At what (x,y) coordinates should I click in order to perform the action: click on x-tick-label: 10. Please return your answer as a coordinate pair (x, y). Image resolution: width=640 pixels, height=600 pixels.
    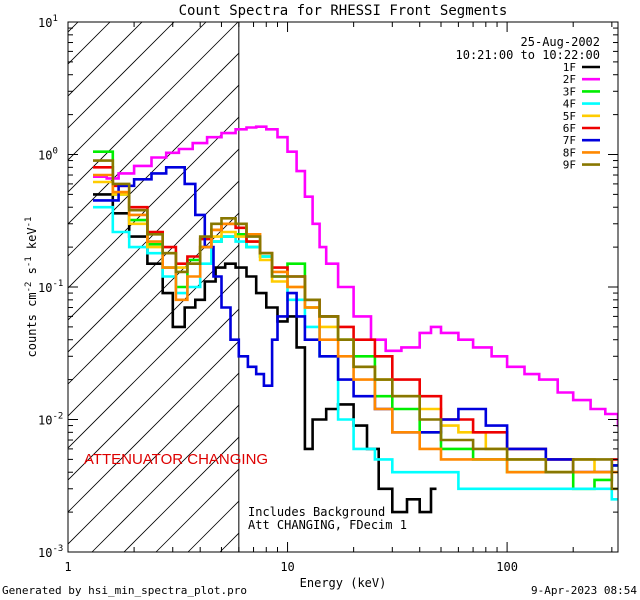
    Looking at the image, I should click on (287, 567).